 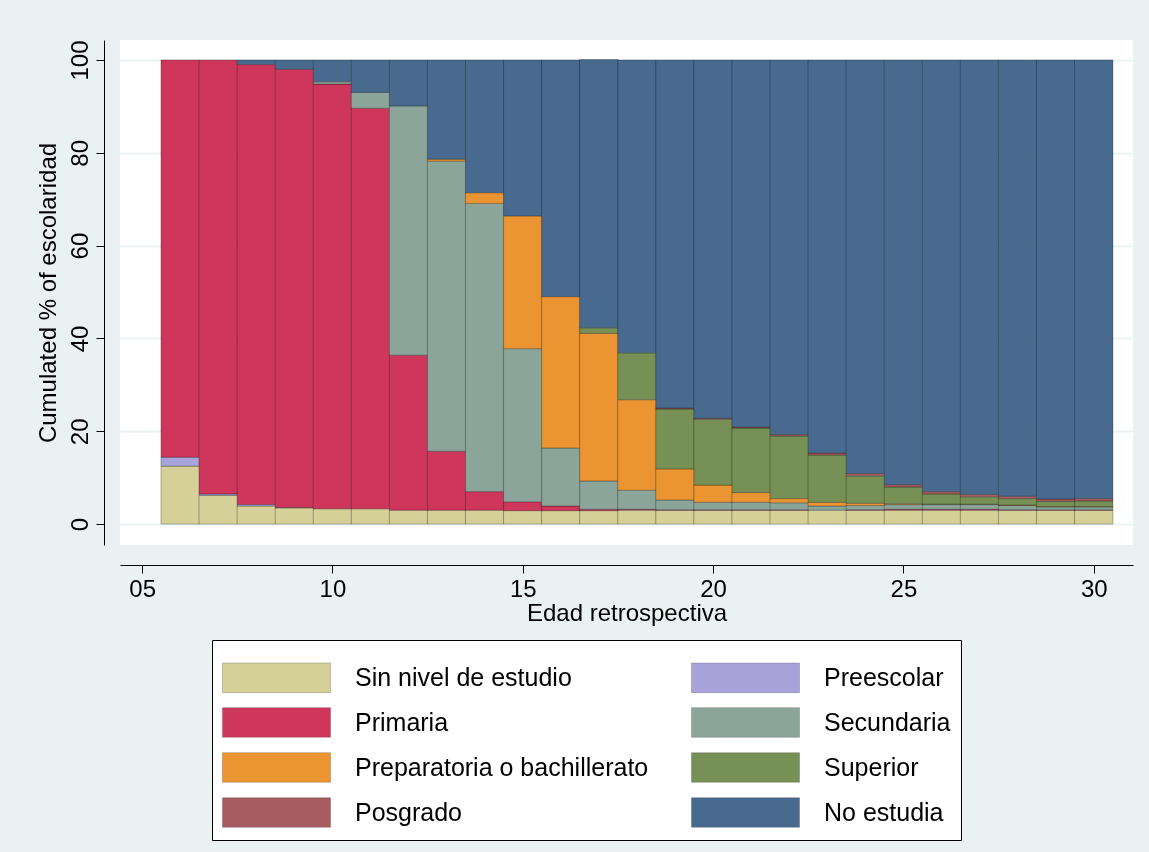 What do you see at coordinates (47, 293) in the screenshot?
I see `y-axis-title: Cumulated % of escolaridad` at bounding box center [47, 293].